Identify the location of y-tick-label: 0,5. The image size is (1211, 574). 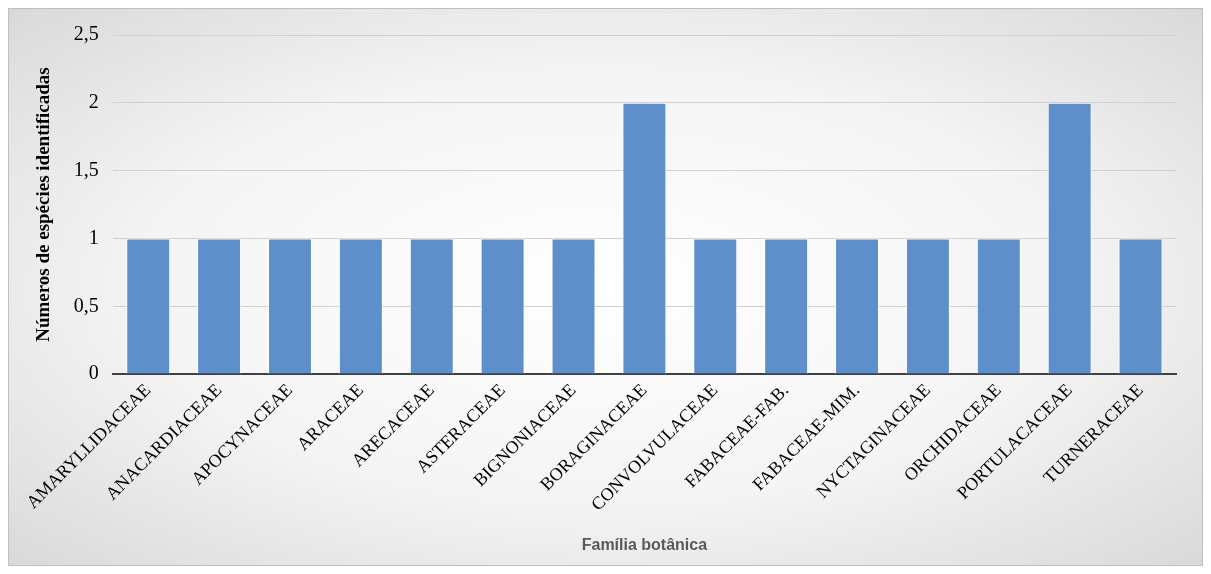
(86, 304).